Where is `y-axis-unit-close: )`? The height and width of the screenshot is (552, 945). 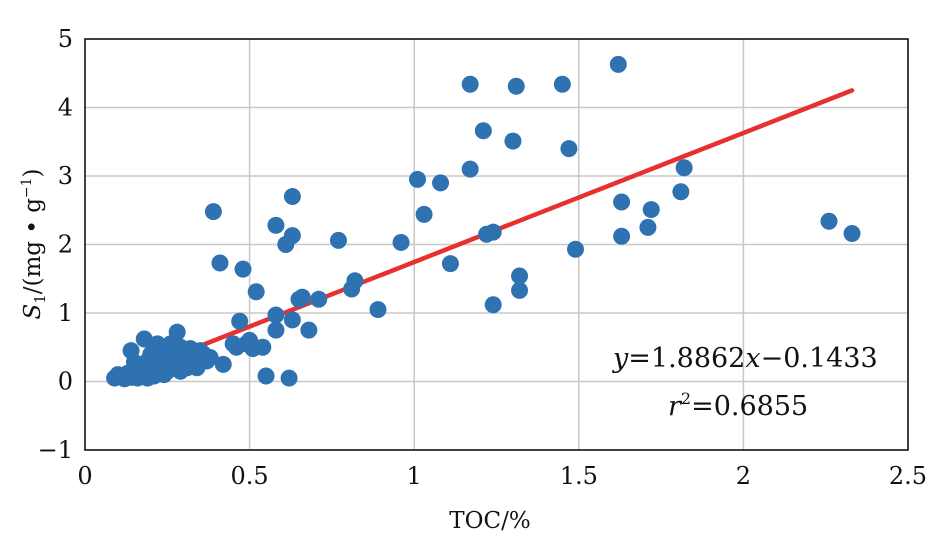 y-axis-unit-close: ) is located at coordinates (33, 172).